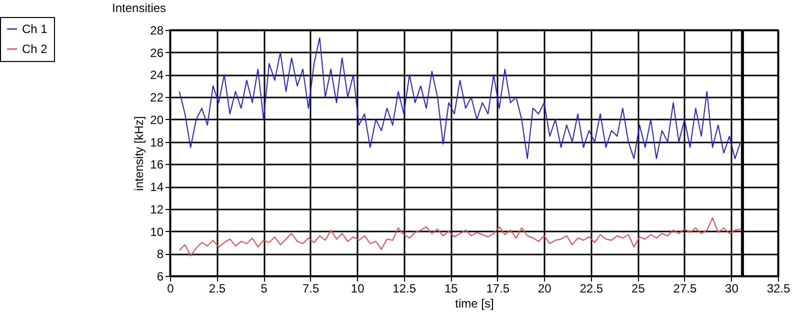 Image resolution: width=802 pixels, height=320 pixels. I want to click on x-tick-label: 25, so click(639, 289).